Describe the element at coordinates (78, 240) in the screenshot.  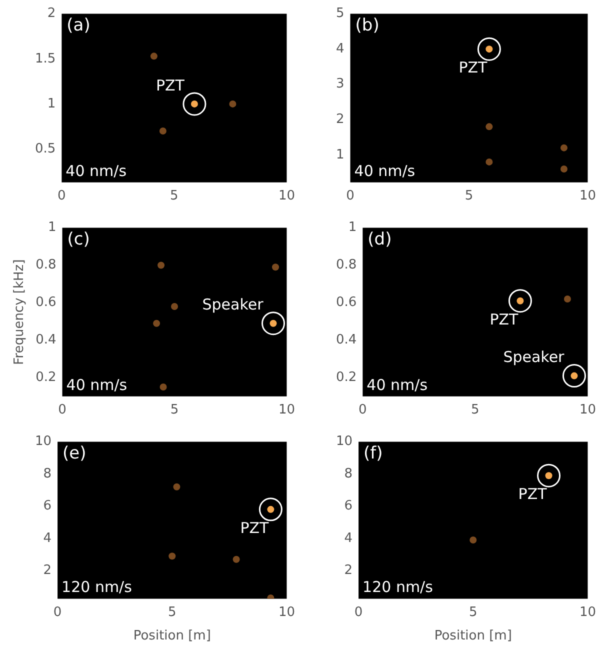
I see `annotation: (c)` at that location.